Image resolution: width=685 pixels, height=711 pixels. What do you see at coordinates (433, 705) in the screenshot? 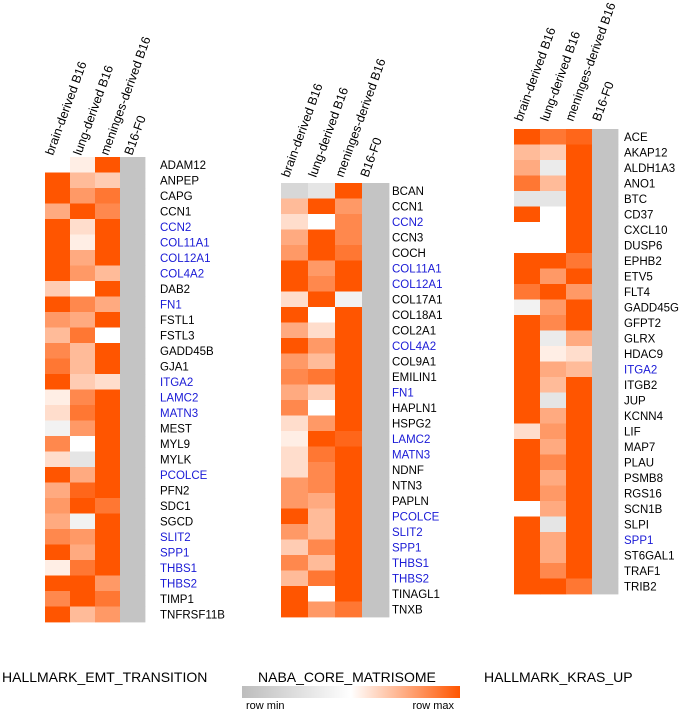
I see `legend-max-label: row max` at bounding box center [433, 705].